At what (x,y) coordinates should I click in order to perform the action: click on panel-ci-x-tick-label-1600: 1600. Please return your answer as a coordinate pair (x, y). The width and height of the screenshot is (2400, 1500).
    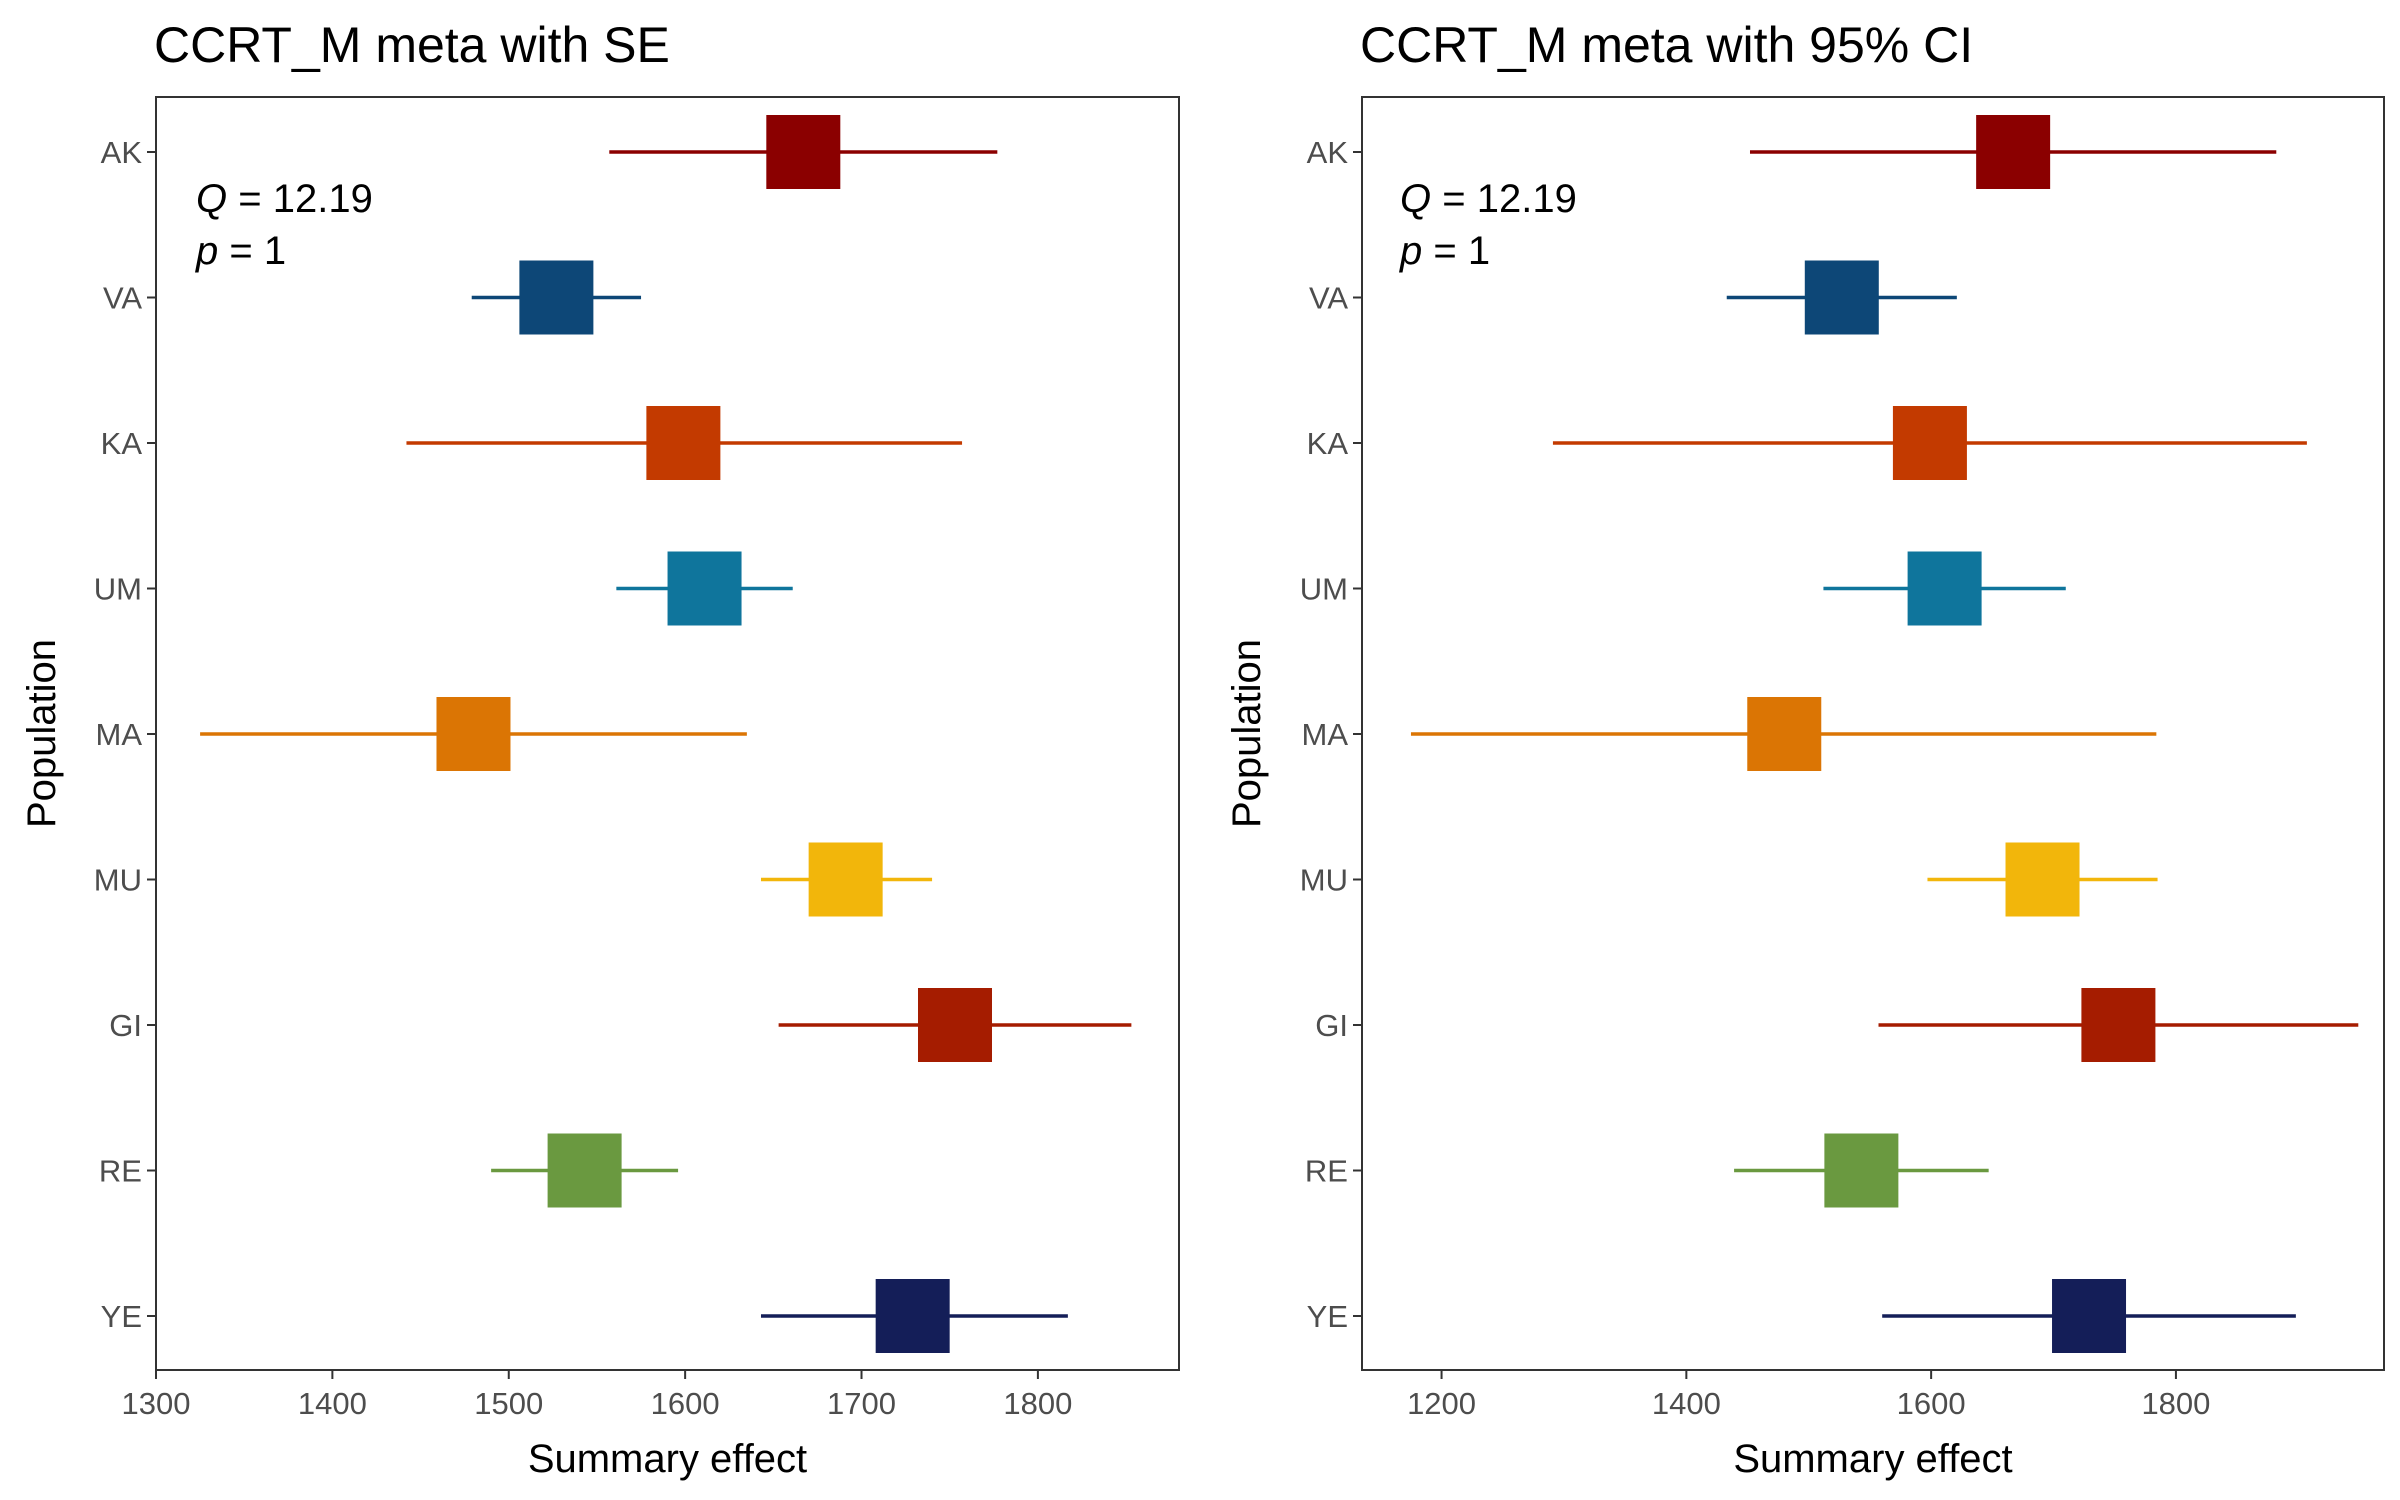
    Looking at the image, I should click on (1931, 1403).